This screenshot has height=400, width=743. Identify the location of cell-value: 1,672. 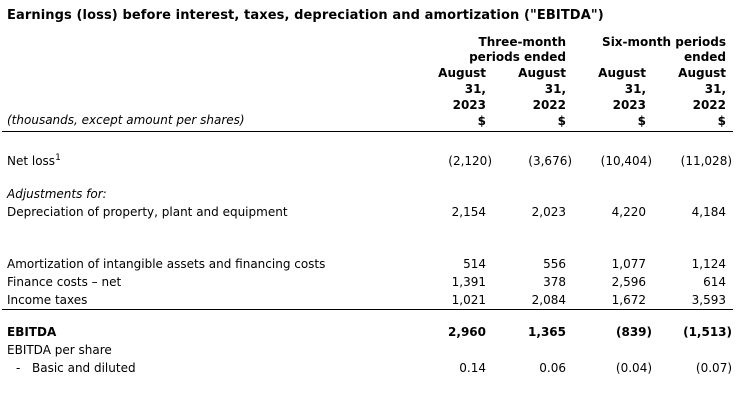
(613, 300).